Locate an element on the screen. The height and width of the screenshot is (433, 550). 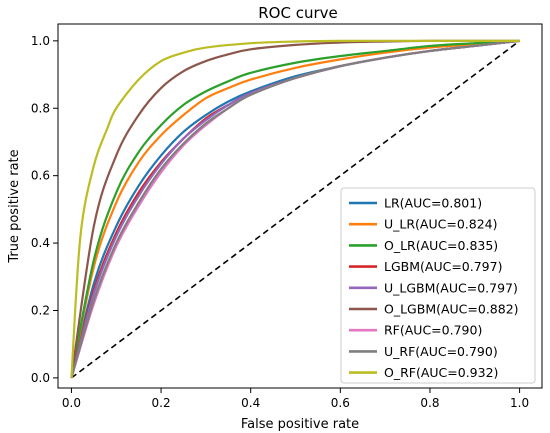
legend-label: RF(AUC=0.790) is located at coordinates (433, 330).